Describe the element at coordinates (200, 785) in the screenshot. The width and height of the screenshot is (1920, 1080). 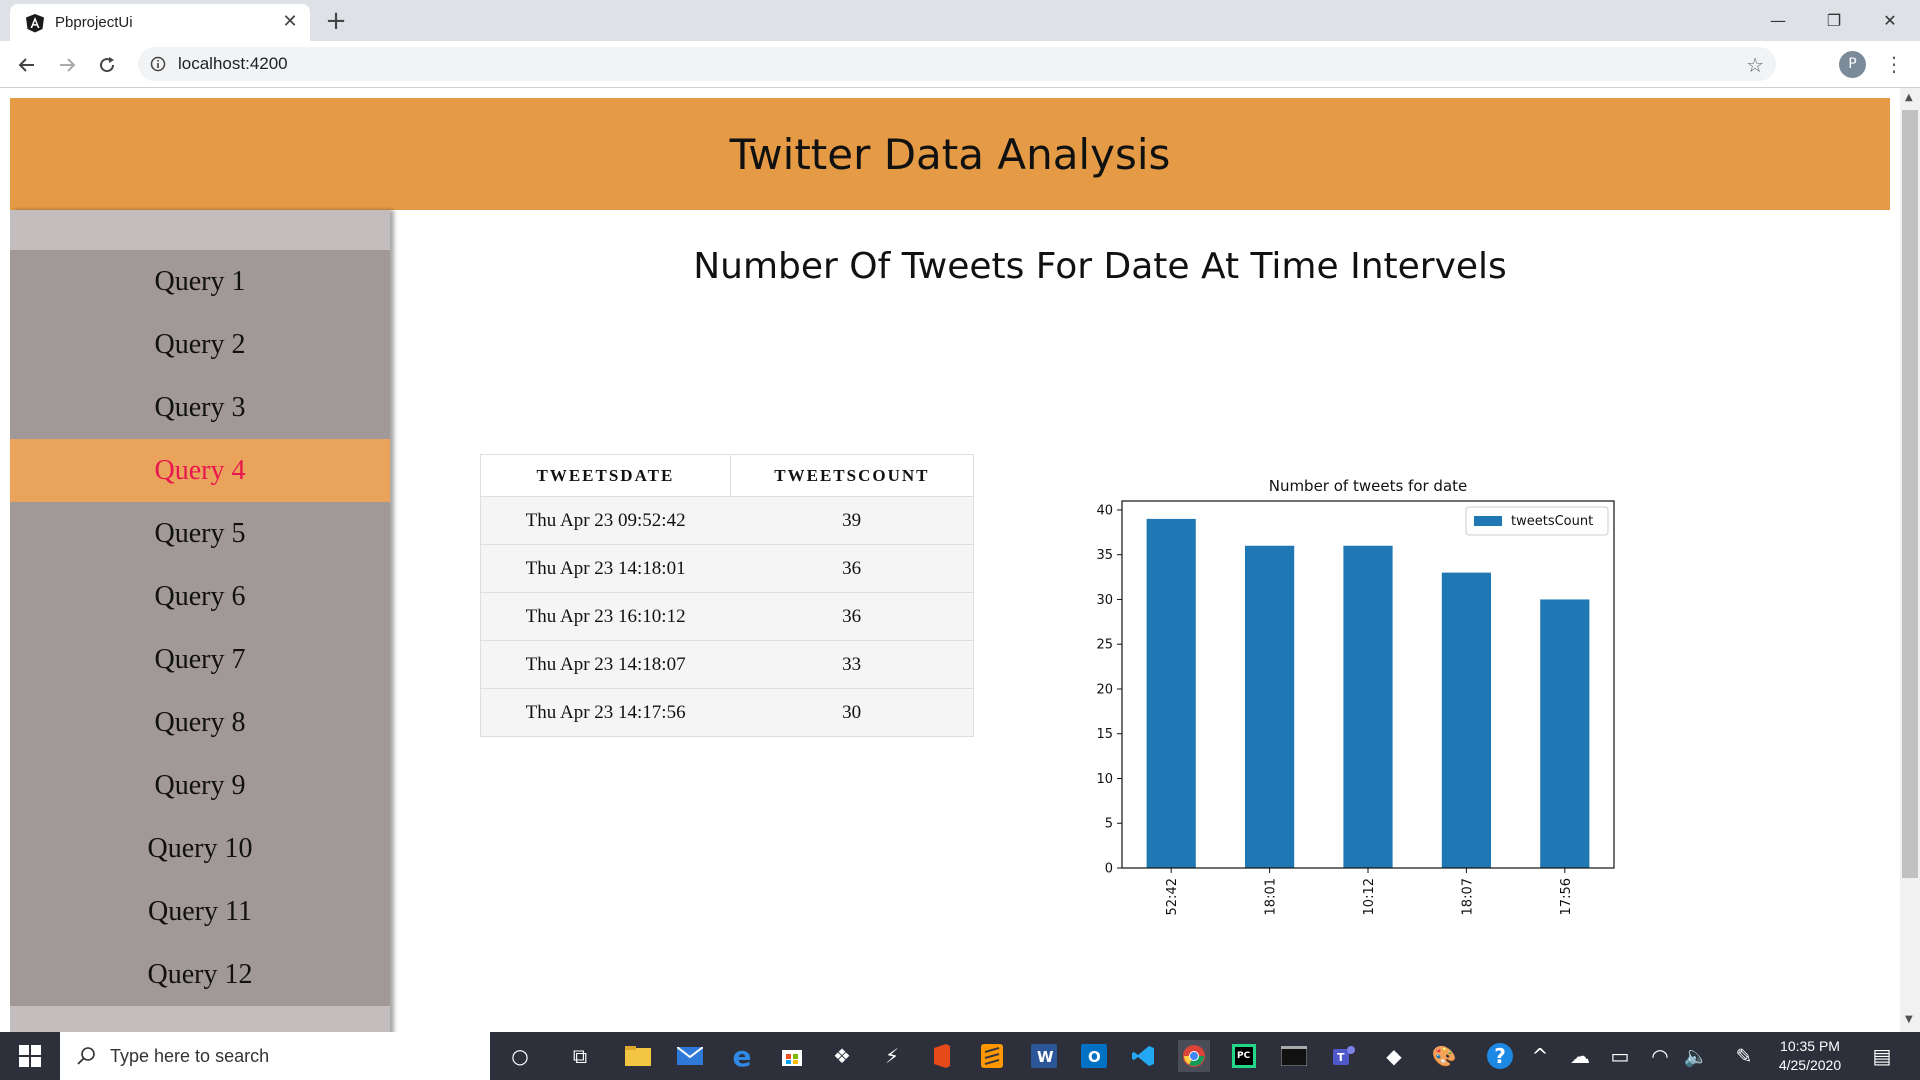
I see `sidebar-item-query-9: Query 9` at that location.